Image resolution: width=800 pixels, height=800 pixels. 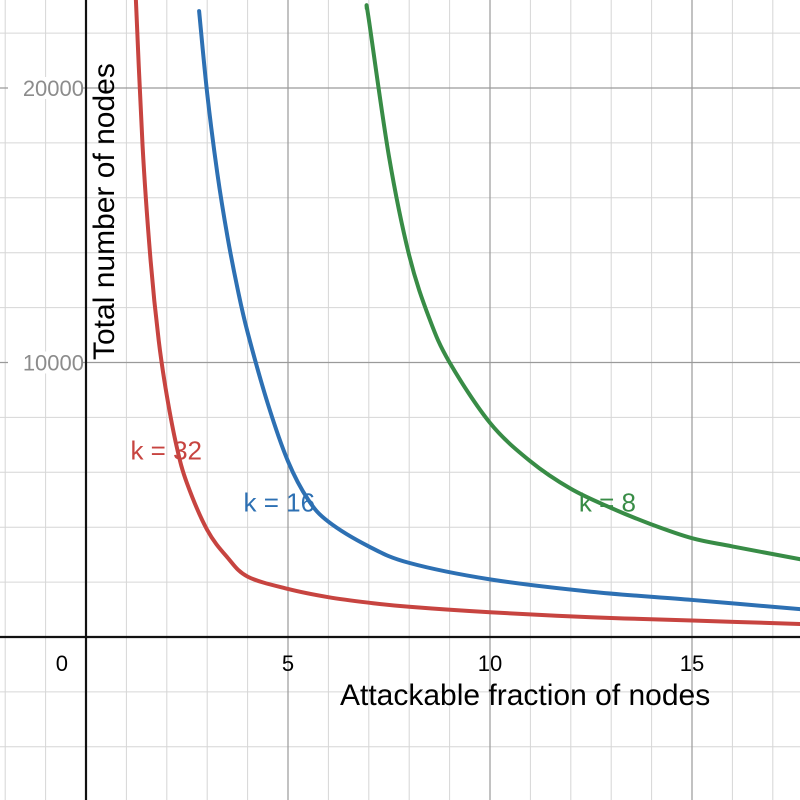 What do you see at coordinates (525, 695) in the screenshot?
I see `x-axis-title: Attackable fraction of nodes` at bounding box center [525, 695].